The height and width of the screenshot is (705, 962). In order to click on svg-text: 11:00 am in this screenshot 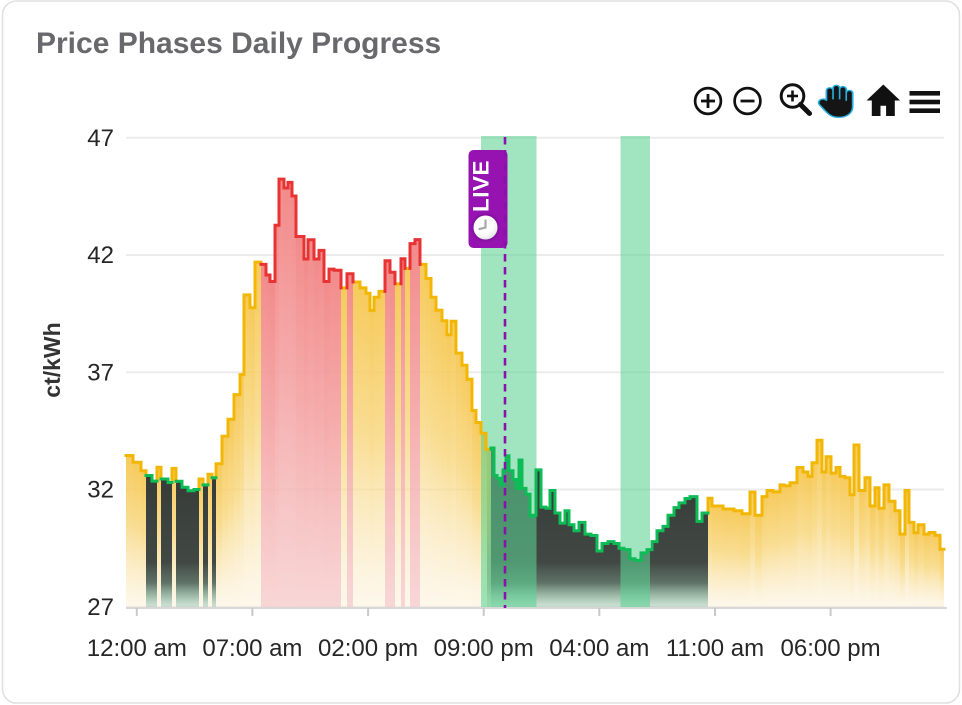, I will do `click(715, 648)`.